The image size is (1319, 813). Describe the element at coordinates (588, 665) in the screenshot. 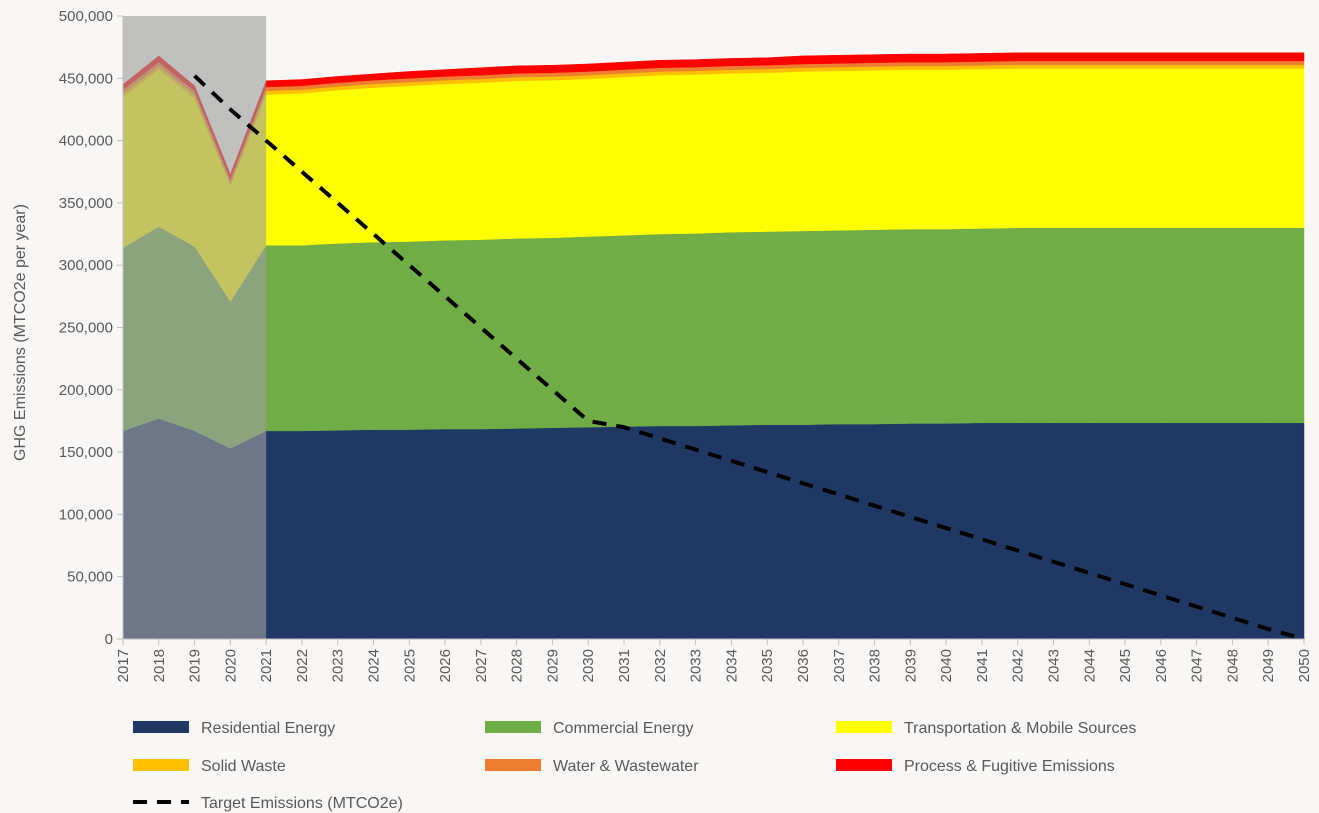

I see `x-tick-label: 2030` at that location.